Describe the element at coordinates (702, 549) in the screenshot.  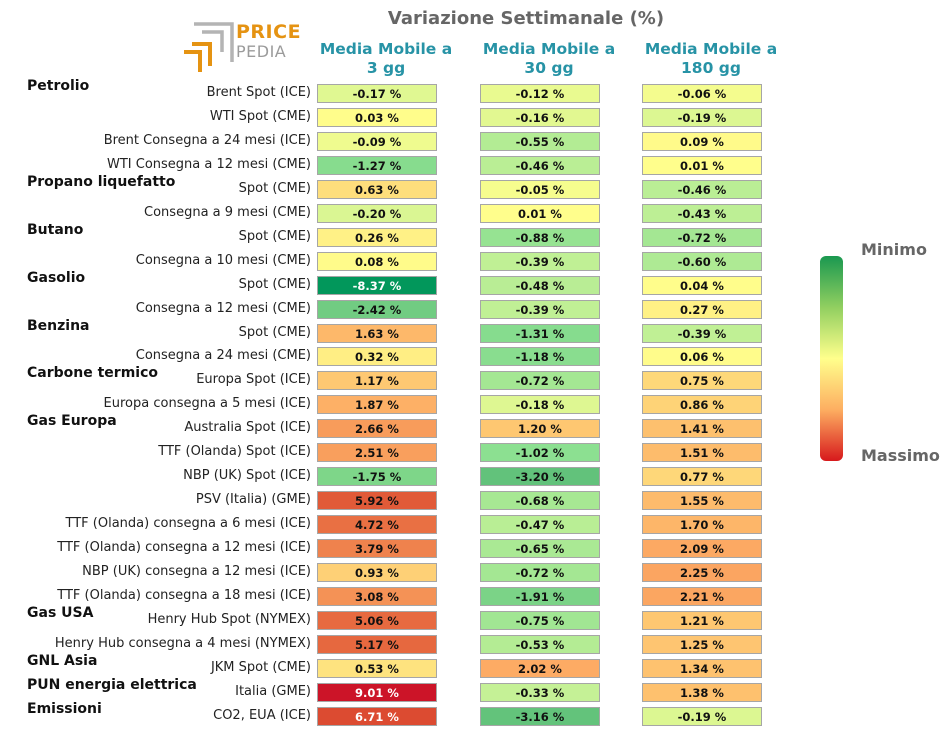
I see `heatmap-cell-mm180: 2.09 %` at that location.